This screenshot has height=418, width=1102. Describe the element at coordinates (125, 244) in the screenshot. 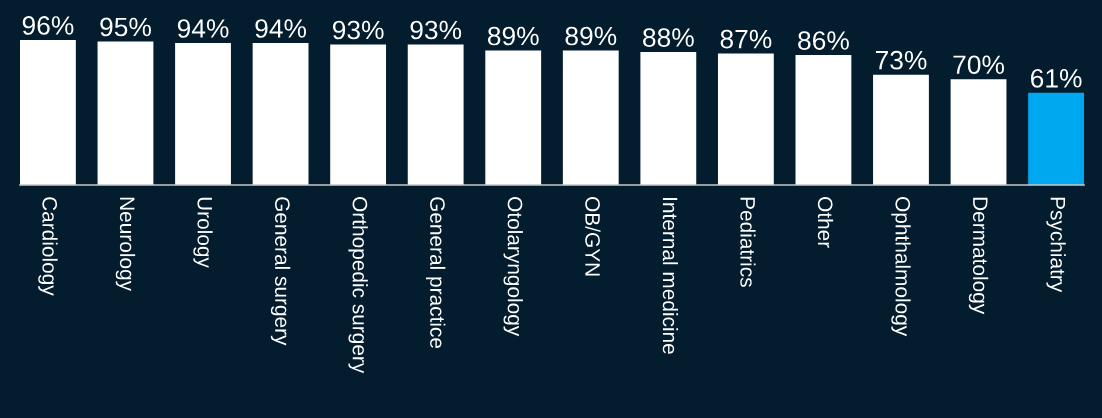

I see `x-tick-label: Neurology` at that location.